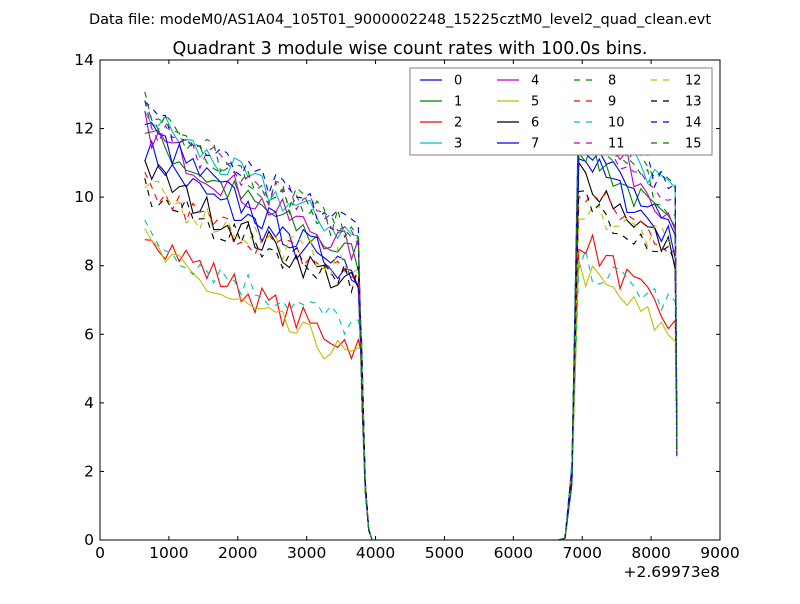 Image resolution: width=800 pixels, height=604 pixels. Describe the element at coordinates (306, 553) in the screenshot. I see `x-tick-label-3000: 3000` at that location.